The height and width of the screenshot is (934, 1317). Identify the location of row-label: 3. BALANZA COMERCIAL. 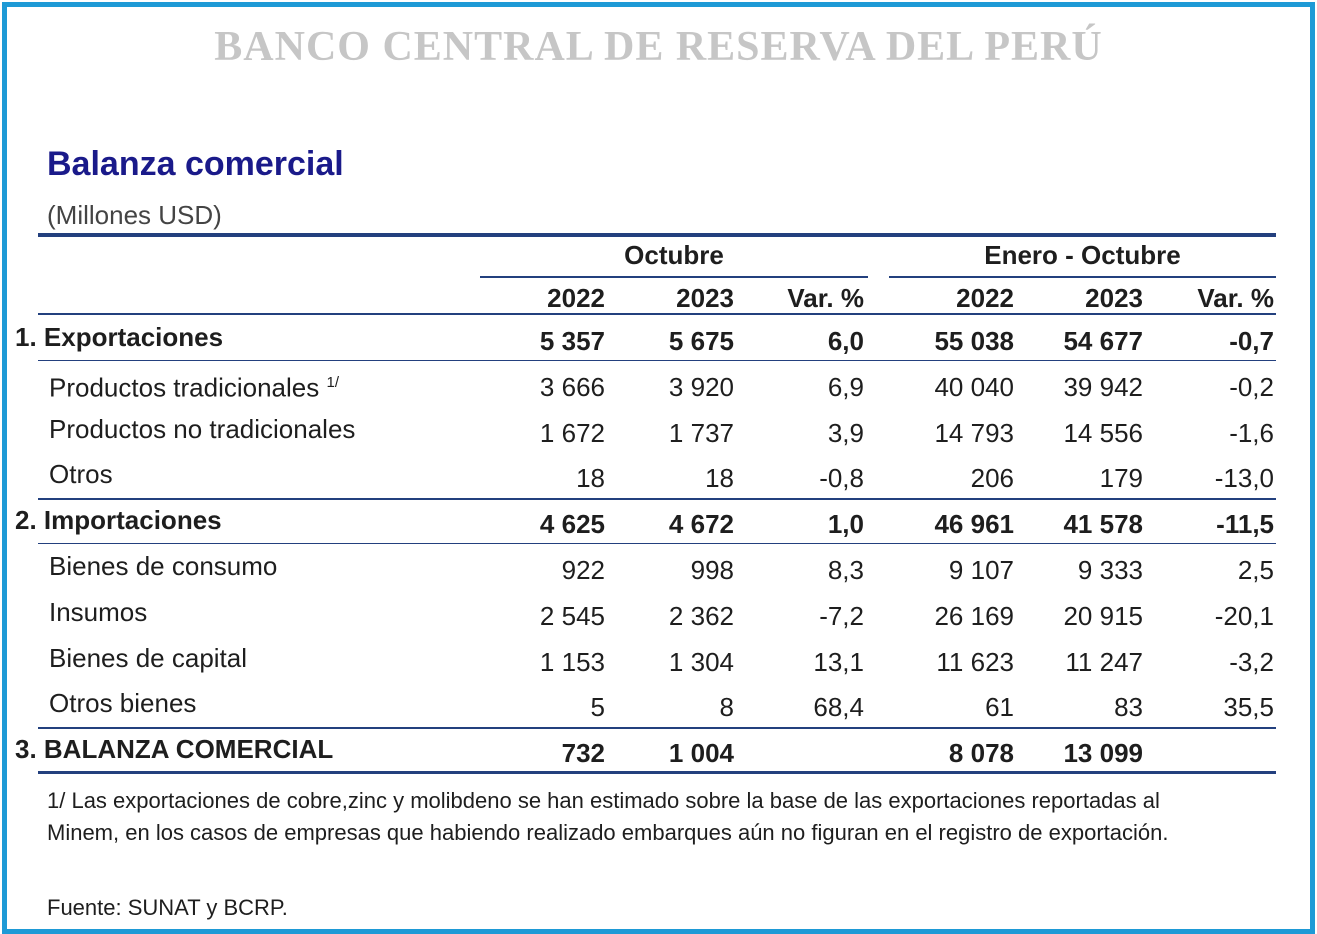
(174, 749).